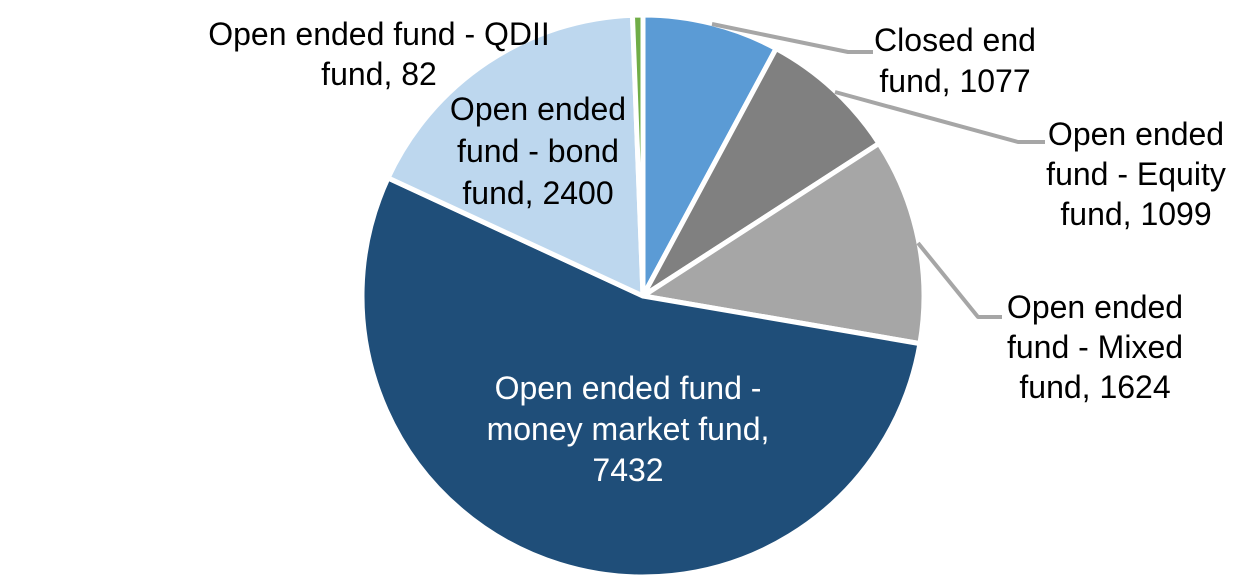 Image resolution: width=1250 pixels, height=584 pixels. I want to click on data-label-line: fund - bond, so click(538, 151).